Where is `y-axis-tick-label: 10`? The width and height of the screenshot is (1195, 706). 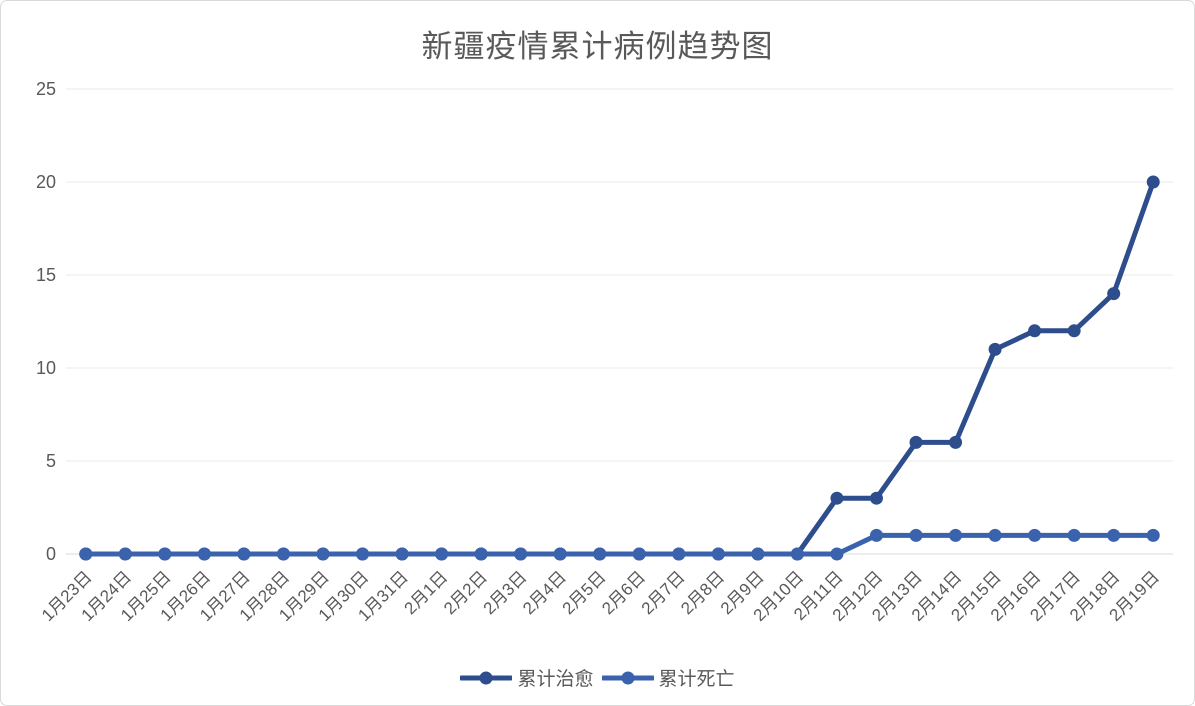 y-axis-tick-label: 10 is located at coordinates (46, 368).